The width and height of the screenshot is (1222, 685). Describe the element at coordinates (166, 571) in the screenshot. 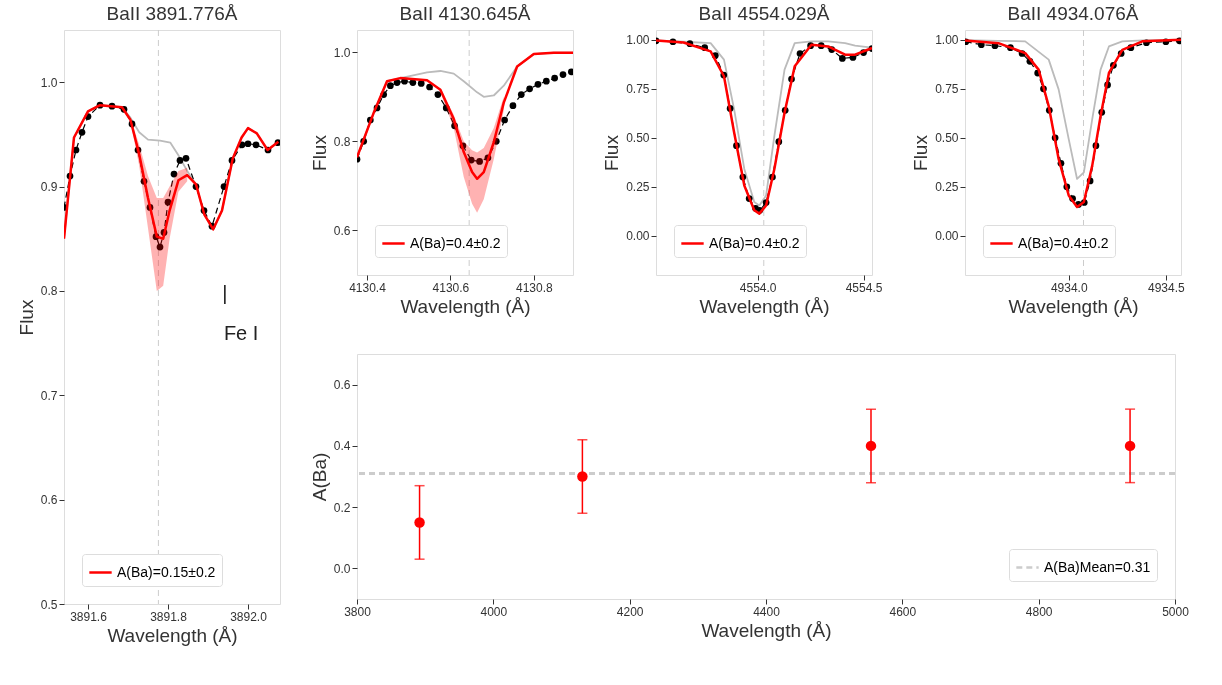

I see `legend-label: A(Ba)=0.15±0.2` at that location.